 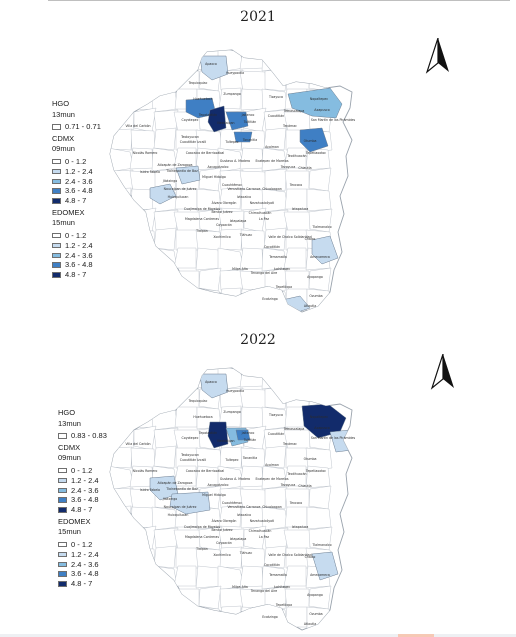 What do you see at coordinates (262, 521) in the screenshot?
I see `municipality-label: Nezahualcóyotl` at bounding box center [262, 521].